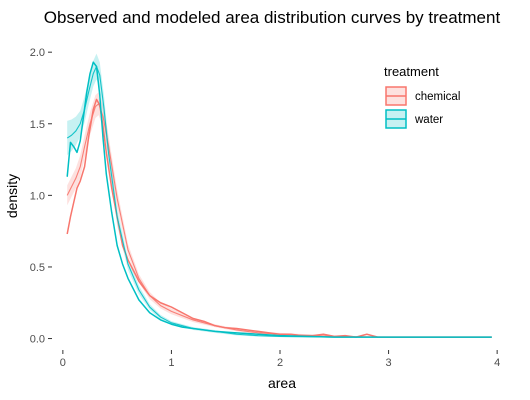 The height and width of the screenshot is (400, 530). What do you see at coordinates (497, 363) in the screenshot?
I see `x-tick-label: 4` at bounding box center [497, 363].